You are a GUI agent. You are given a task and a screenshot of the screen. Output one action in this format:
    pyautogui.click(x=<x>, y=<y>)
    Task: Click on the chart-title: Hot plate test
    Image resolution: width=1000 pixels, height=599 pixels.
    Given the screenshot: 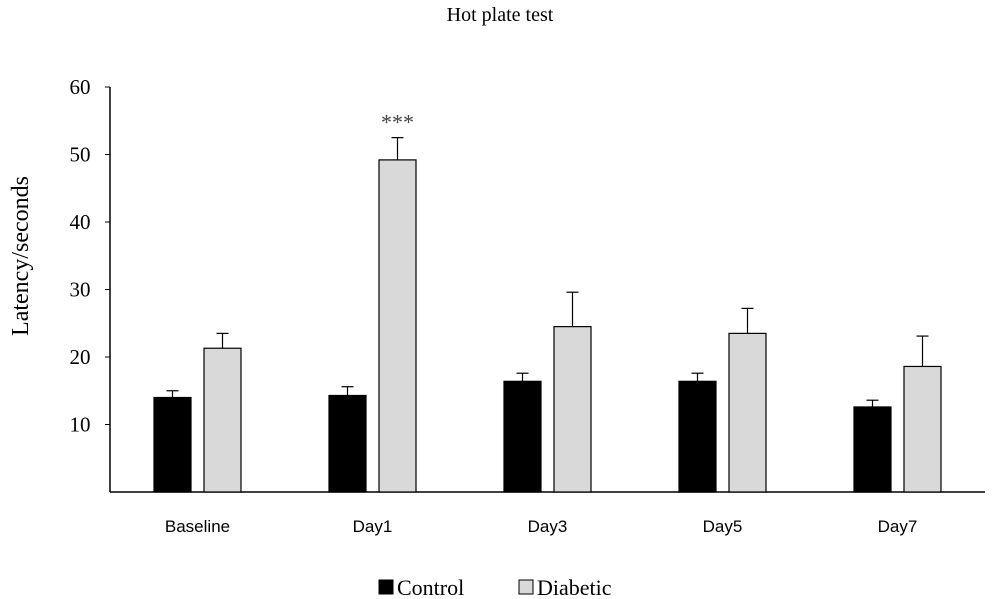 What is the action you would take?
    pyautogui.click(x=500, y=15)
    